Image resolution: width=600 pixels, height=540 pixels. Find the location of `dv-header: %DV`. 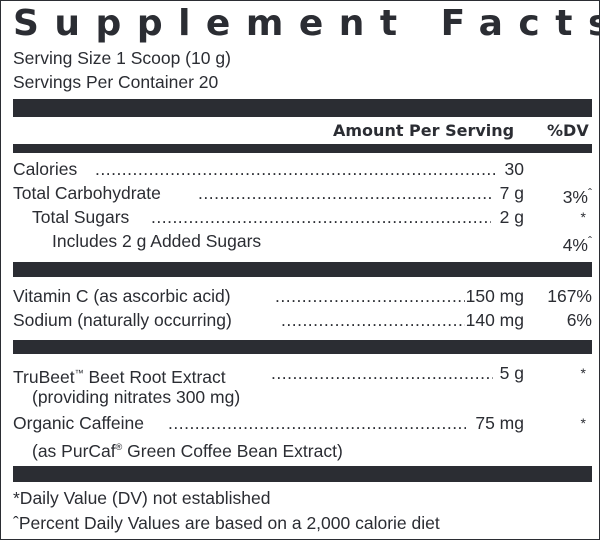

dv-header: %DV is located at coordinates (568, 130).